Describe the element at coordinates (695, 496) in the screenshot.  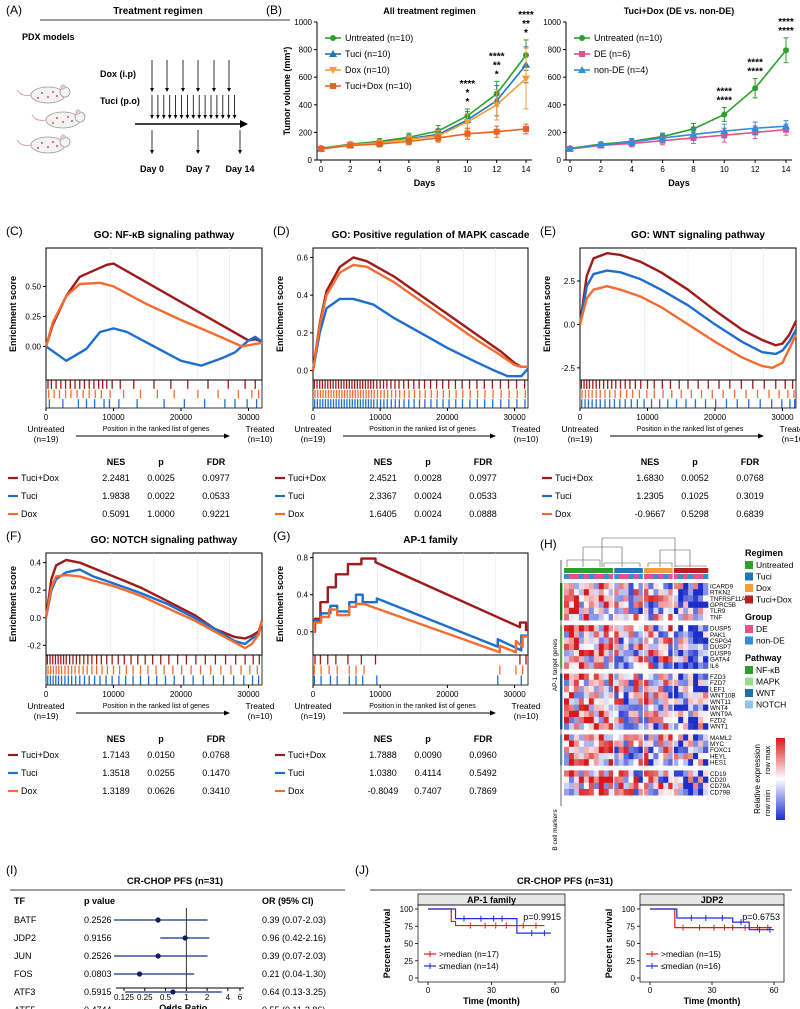
I see `p-value: 0.1025` at that location.